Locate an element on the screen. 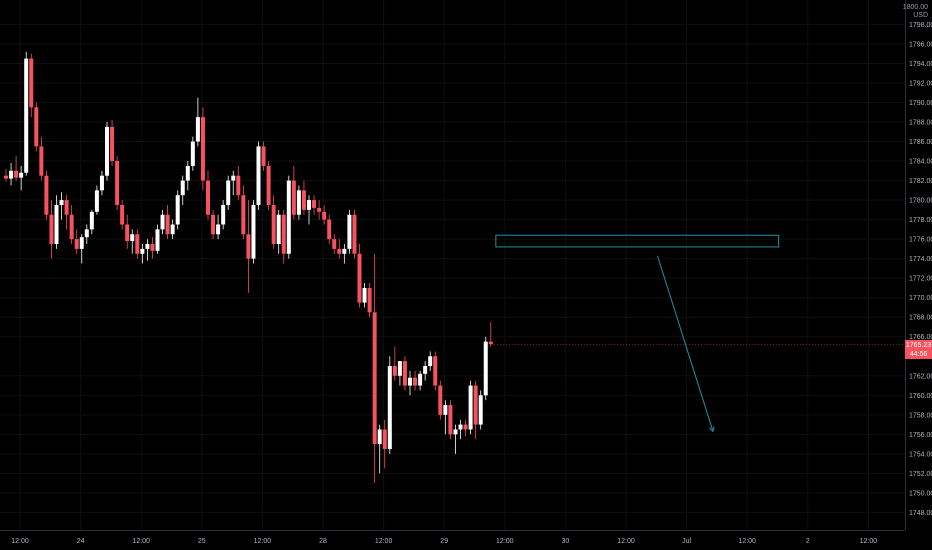  price-tick-label: 1768.00 is located at coordinates (920, 318).